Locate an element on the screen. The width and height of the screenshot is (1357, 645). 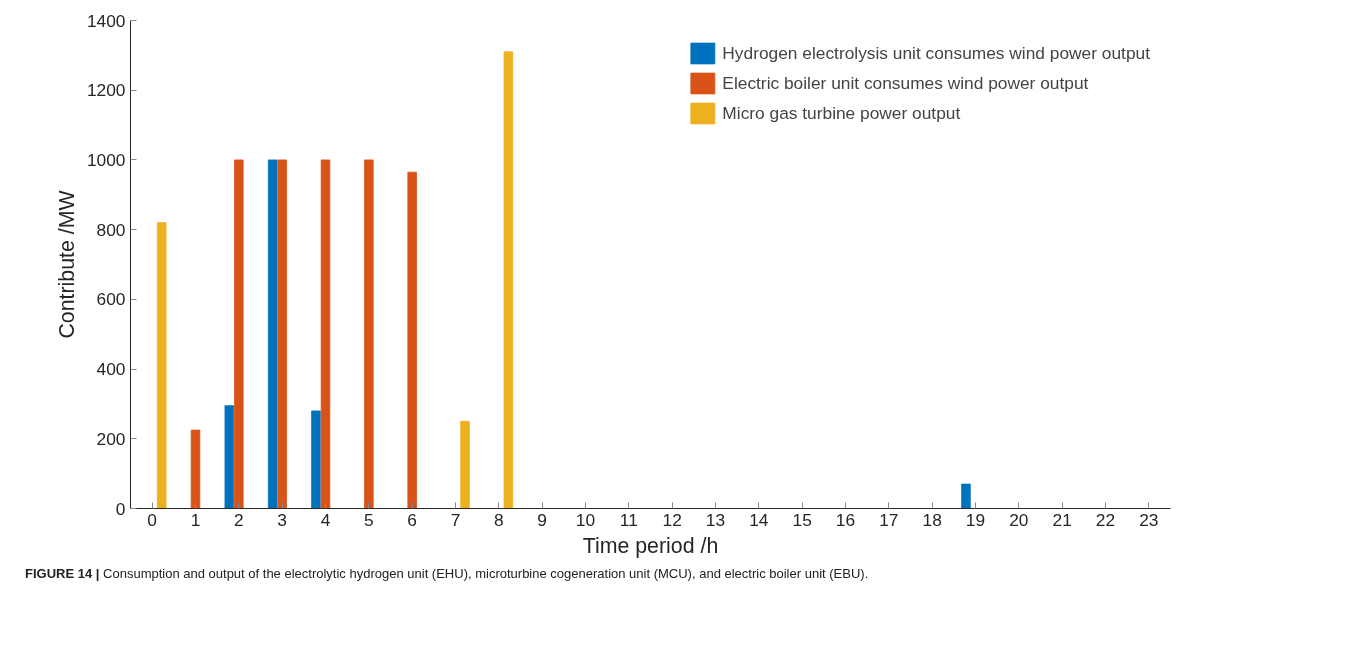
x-tick-label: 1 is located at coordinates (195, 519).